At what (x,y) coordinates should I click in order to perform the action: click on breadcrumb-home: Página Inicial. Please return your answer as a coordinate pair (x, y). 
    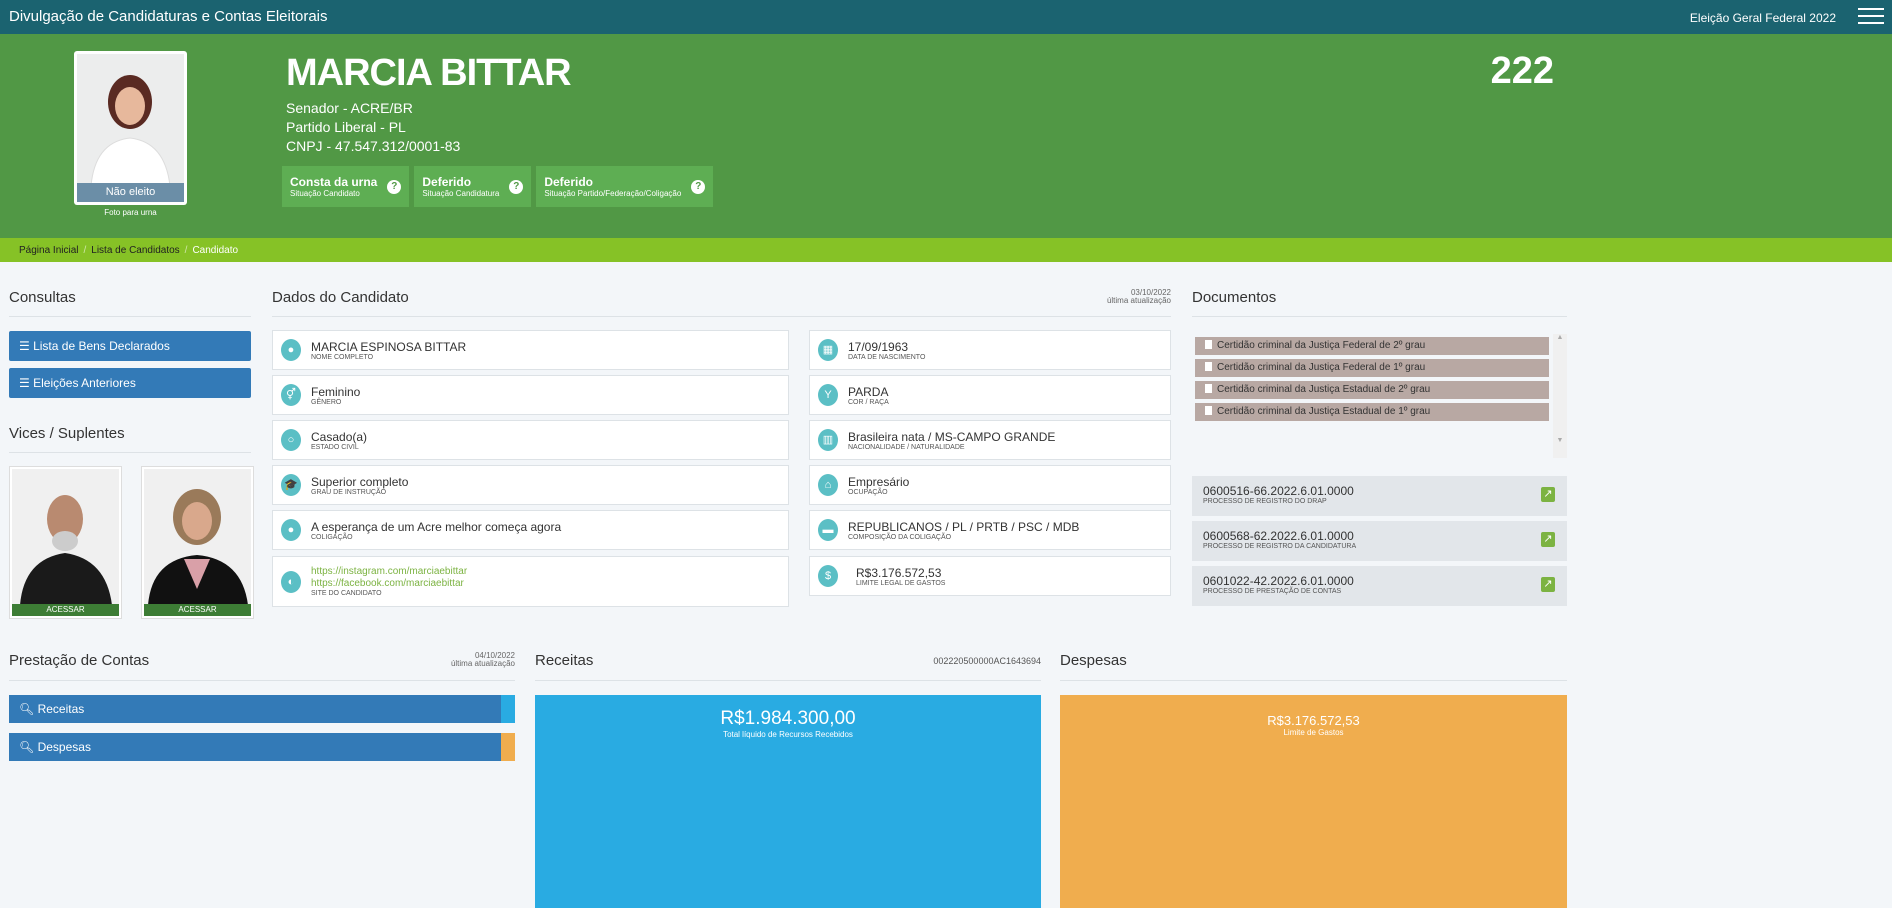
    Looking at the image, I should click on (49, 250).